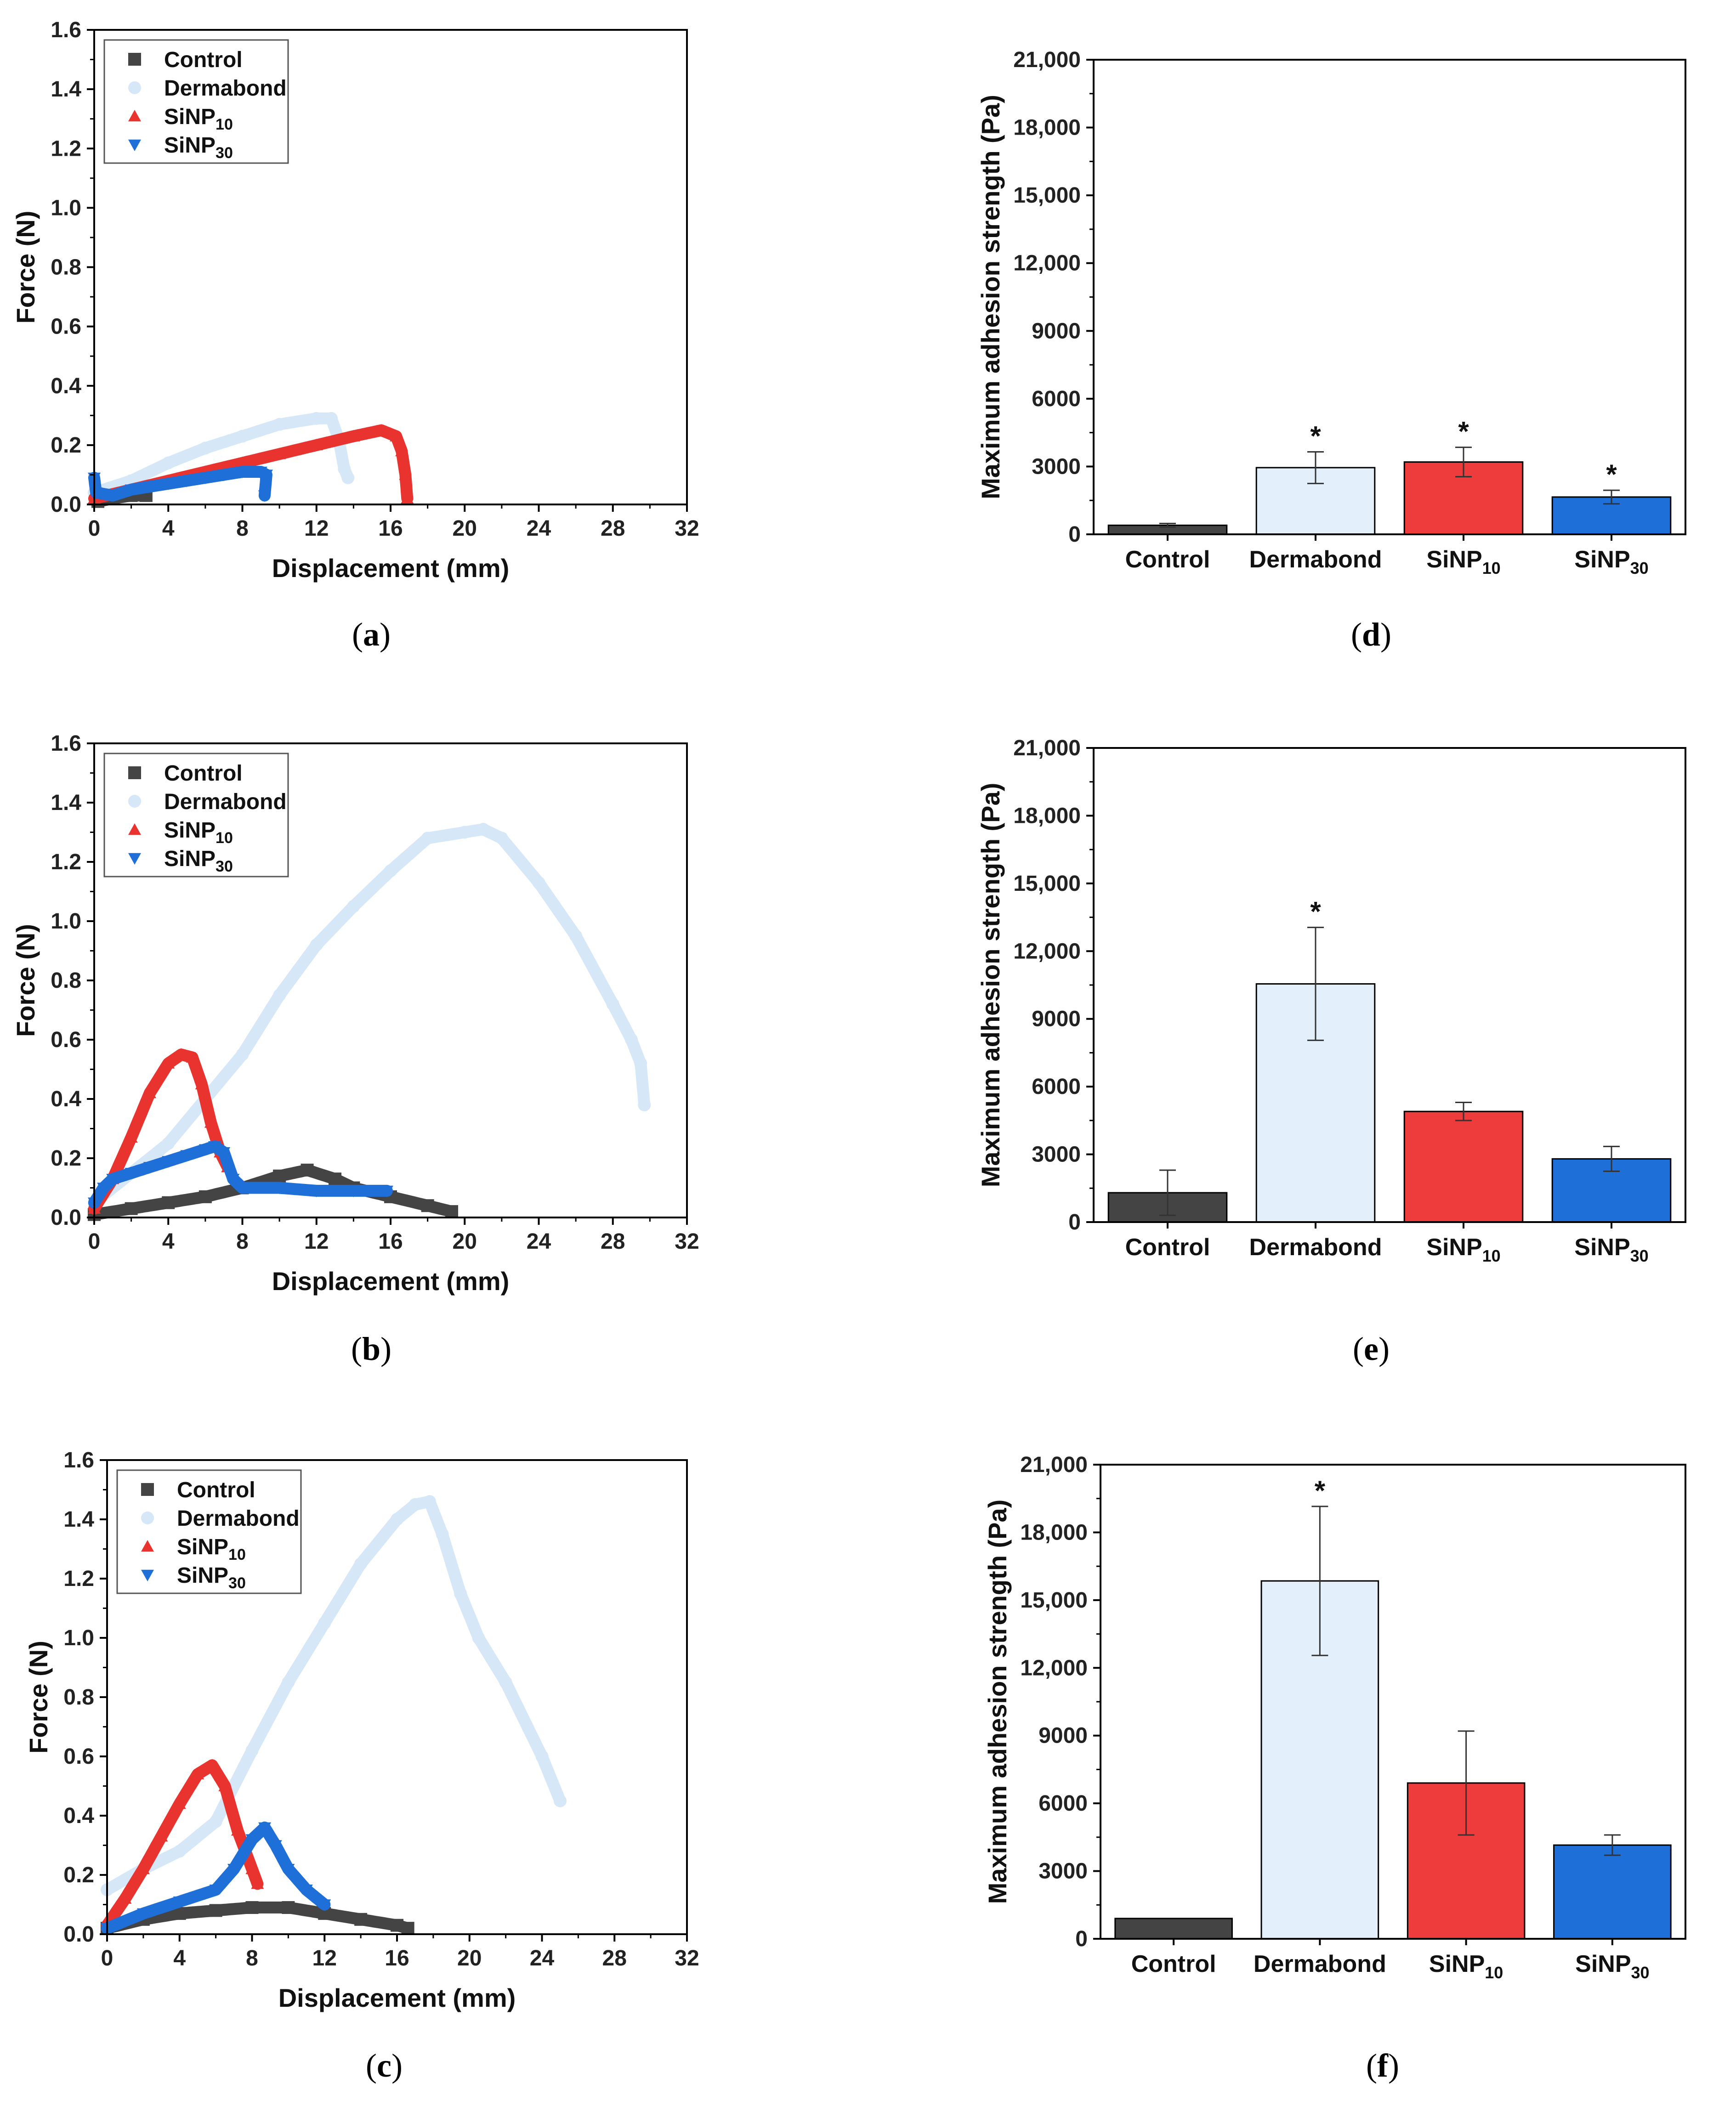 This screenshot has width=1736, height=2112. Describe the element at coordinates (203, 60) in the screenshot. I see `legend-name: Control` at that location.